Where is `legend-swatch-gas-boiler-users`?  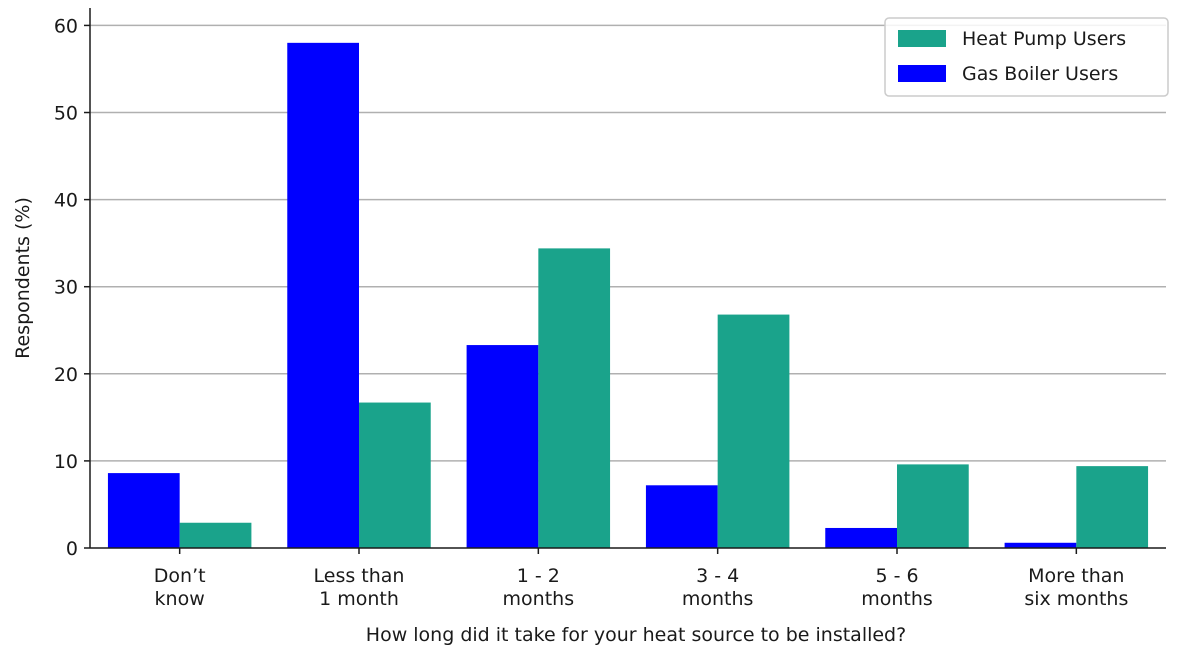
legend-swatch-gas-boiler-users is located at coordinates (922, 73).